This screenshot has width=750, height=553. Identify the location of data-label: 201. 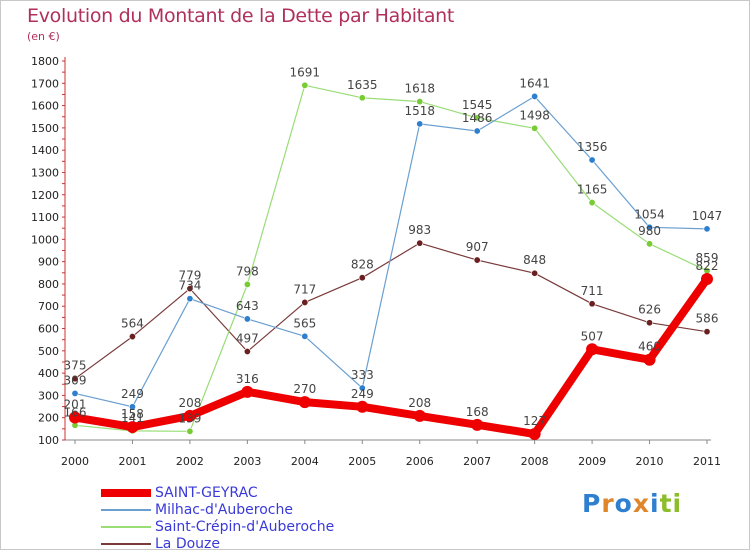
(75, 404).